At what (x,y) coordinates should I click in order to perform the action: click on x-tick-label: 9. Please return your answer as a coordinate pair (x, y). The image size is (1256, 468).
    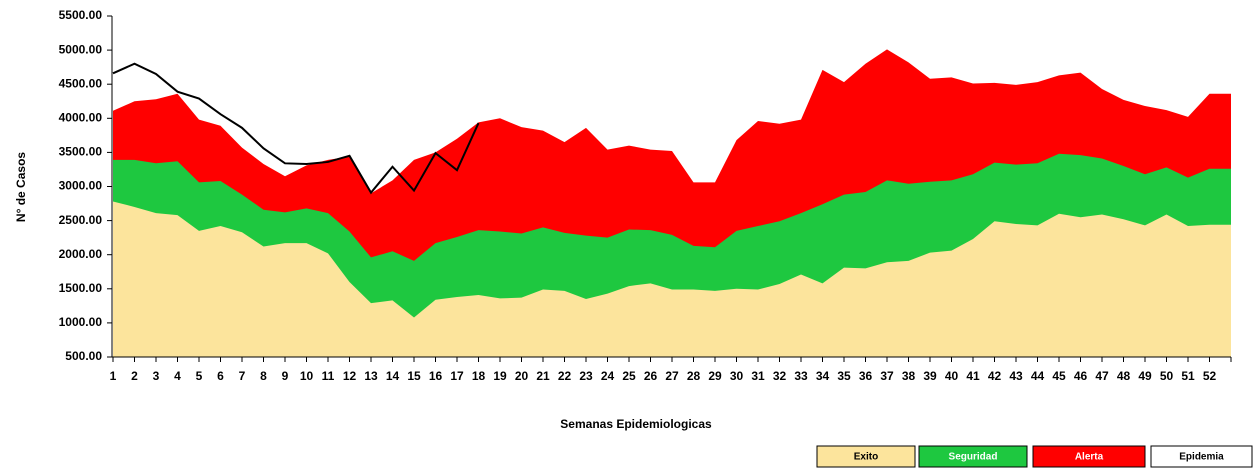
    Looking at the image, I should click on (285, 376).